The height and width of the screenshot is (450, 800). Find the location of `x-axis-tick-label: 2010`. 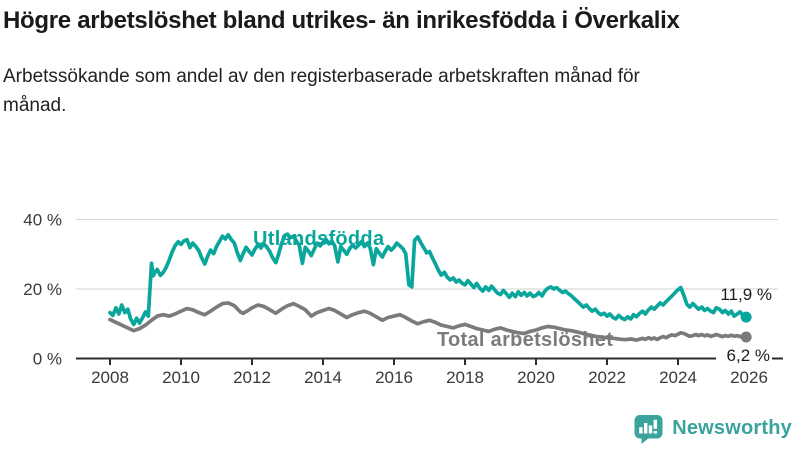

x-axis-tick-label: 2010 is located at coordinates (181, 377).